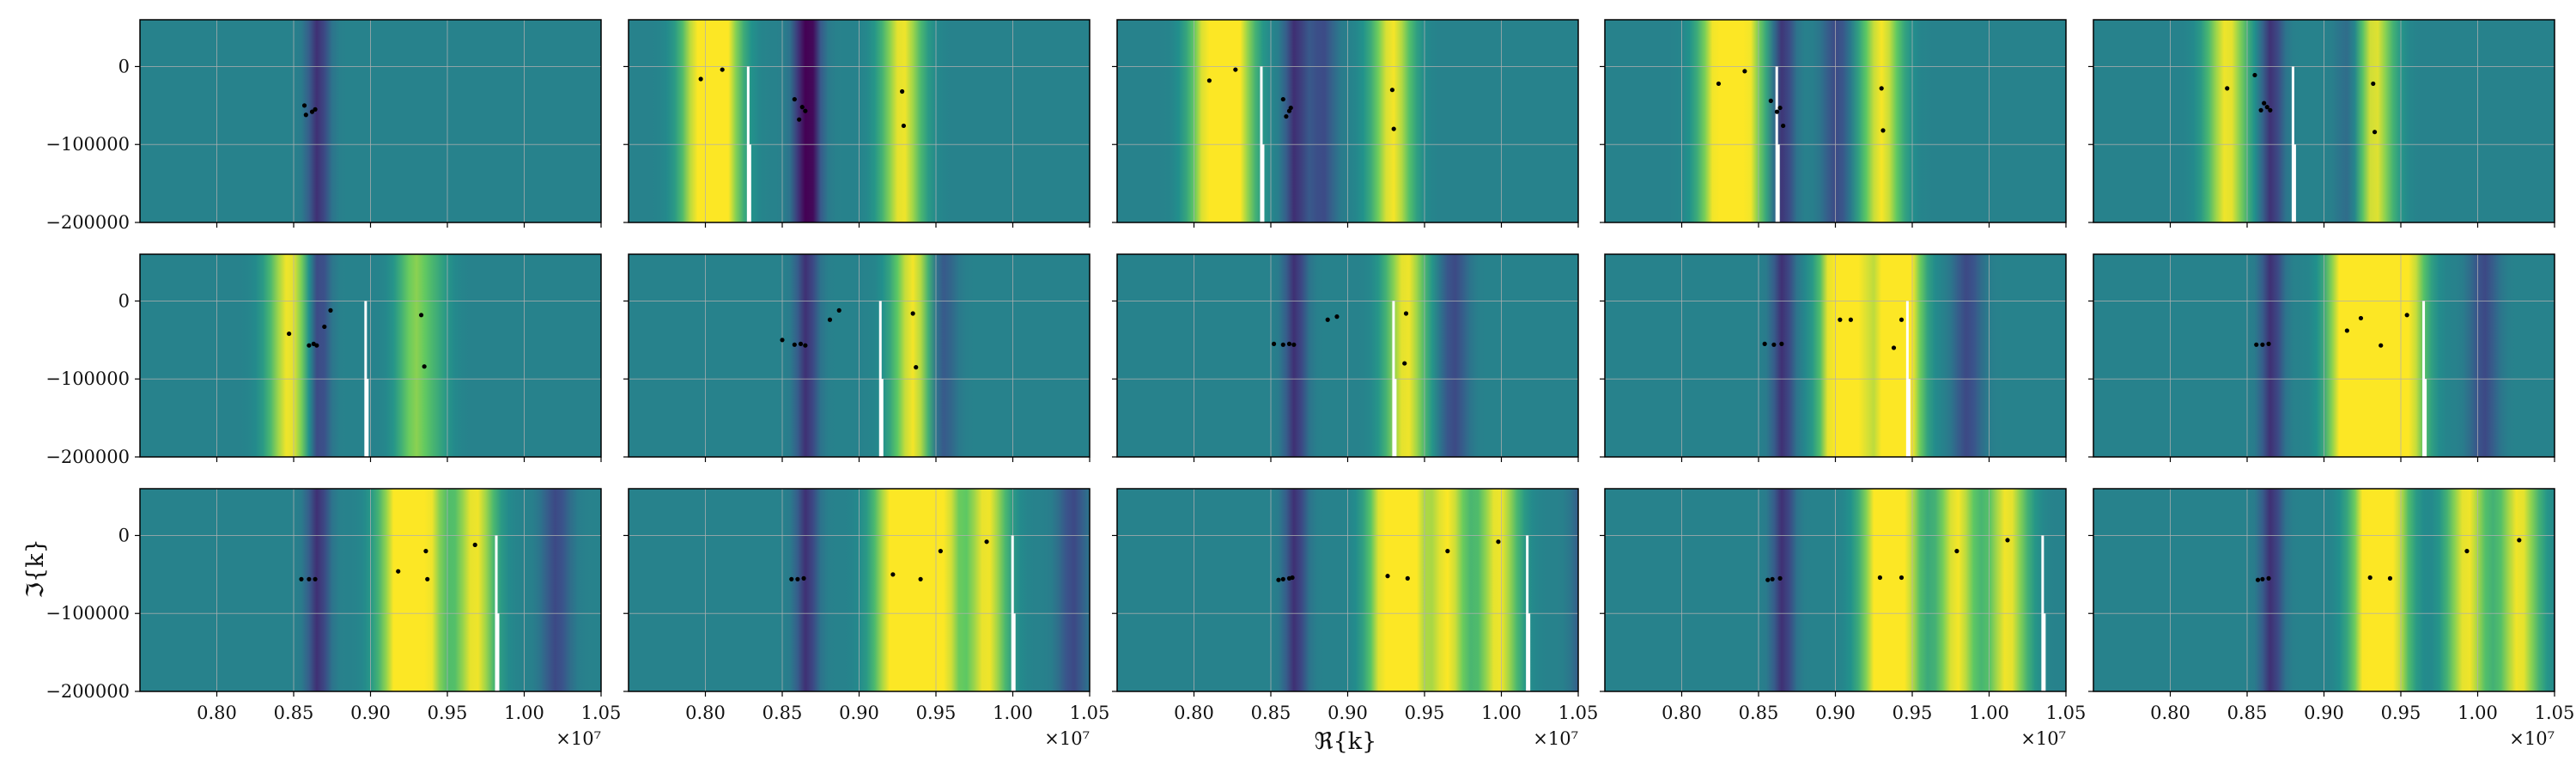 The height and width of the screenshot is (773, 2576). I want to click on subplot-panel-12: 0.80 0.85 0.90 0.95 1.00 1.05 ×10⁷, so click(867, 618).